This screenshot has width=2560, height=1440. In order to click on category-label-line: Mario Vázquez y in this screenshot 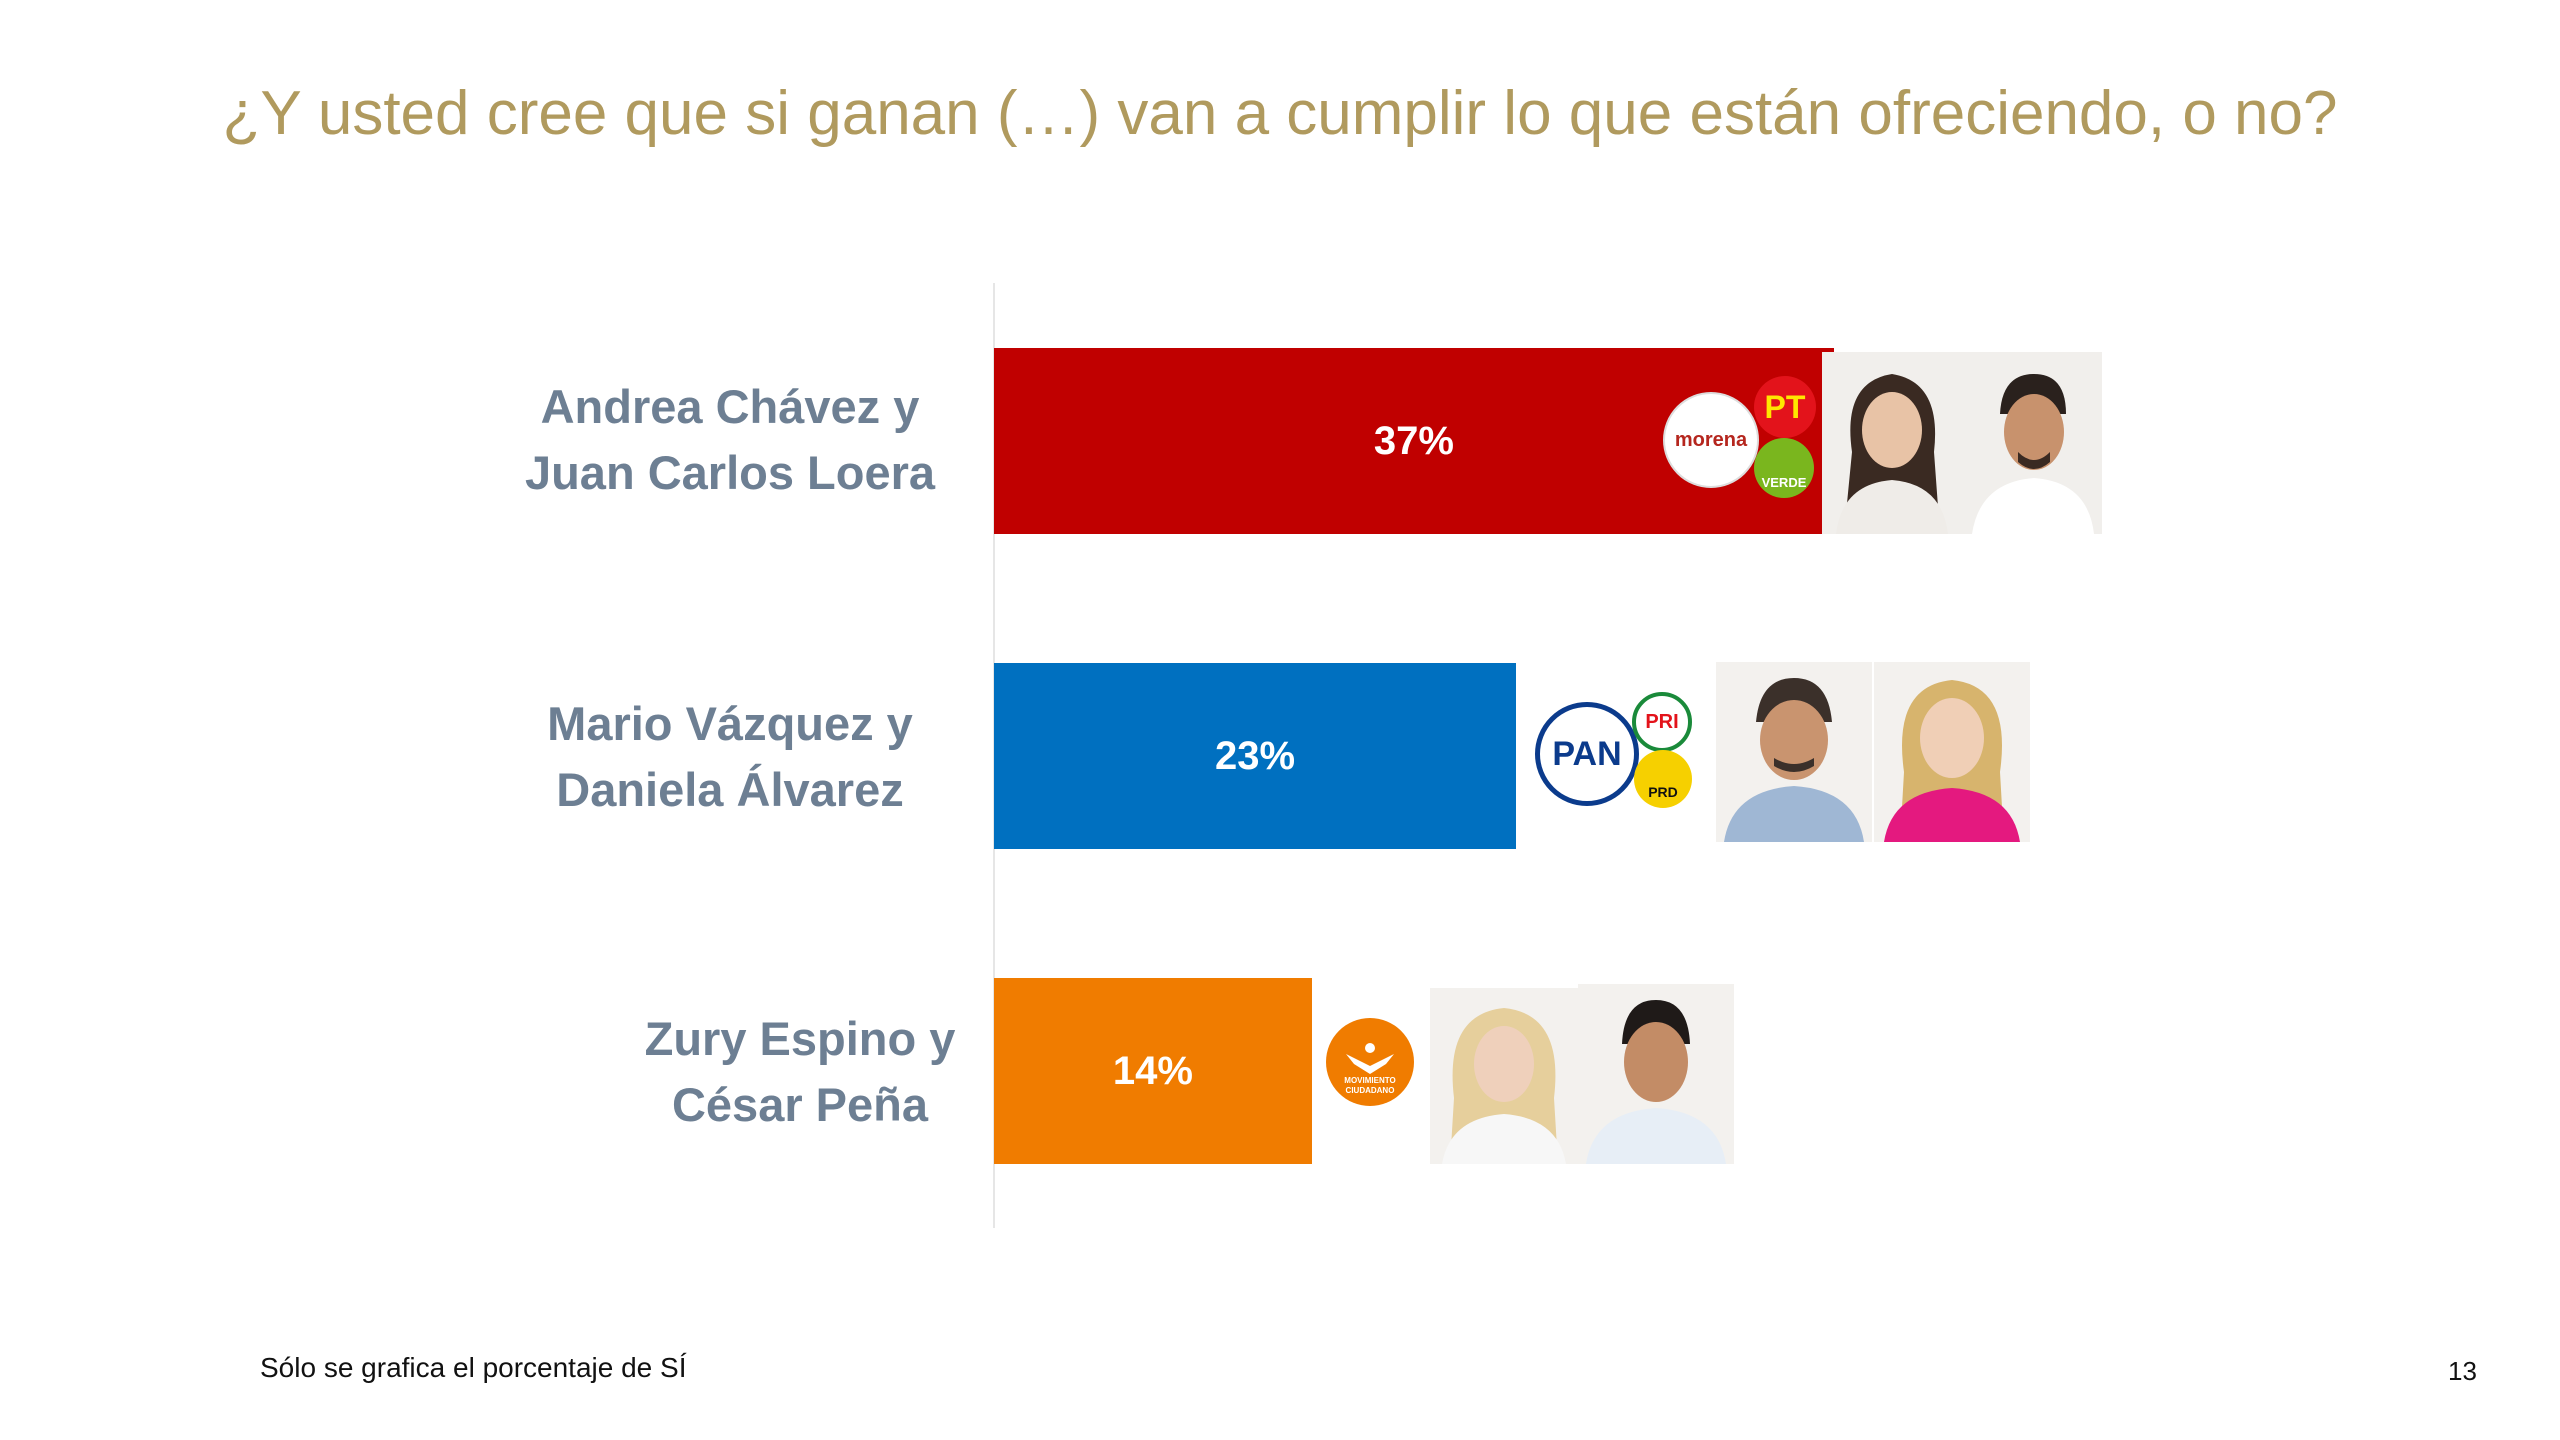, I will do `click(730, 723)`.